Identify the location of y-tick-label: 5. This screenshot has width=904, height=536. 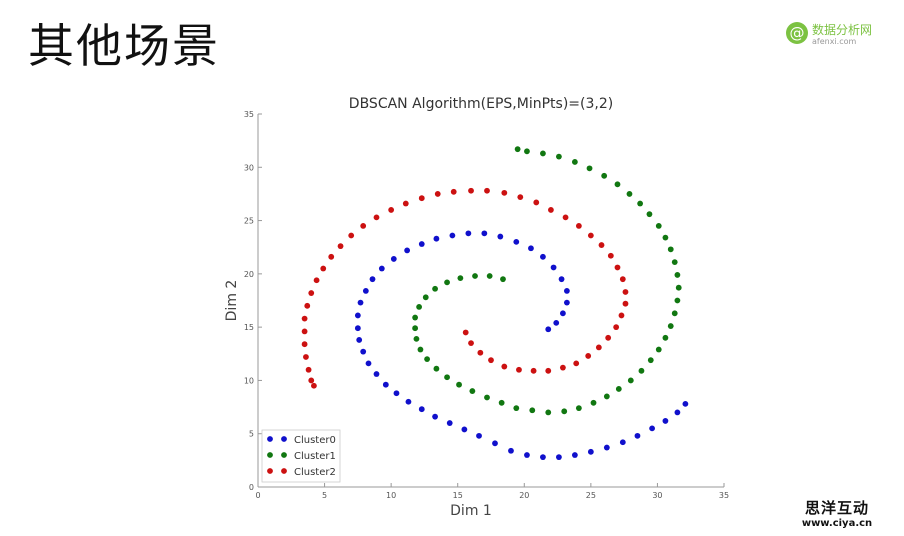
(251, 434).